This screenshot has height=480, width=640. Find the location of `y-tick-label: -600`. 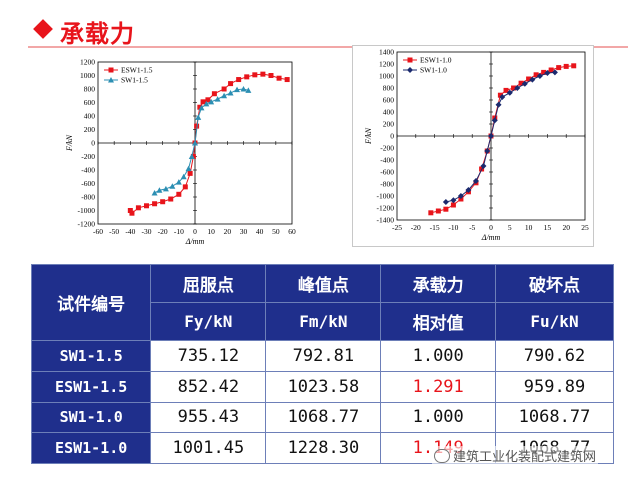

y-tick-label: -600 is located at coordinates (88, 183).